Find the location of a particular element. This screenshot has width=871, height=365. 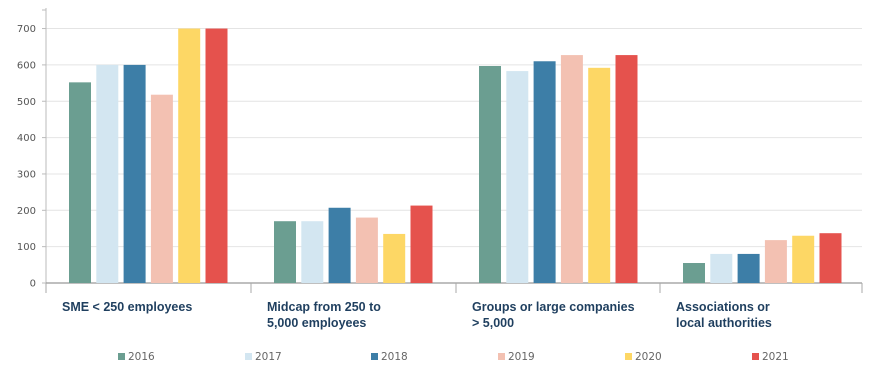

y-tick-label: 400 is located at coordinates (26, 138).